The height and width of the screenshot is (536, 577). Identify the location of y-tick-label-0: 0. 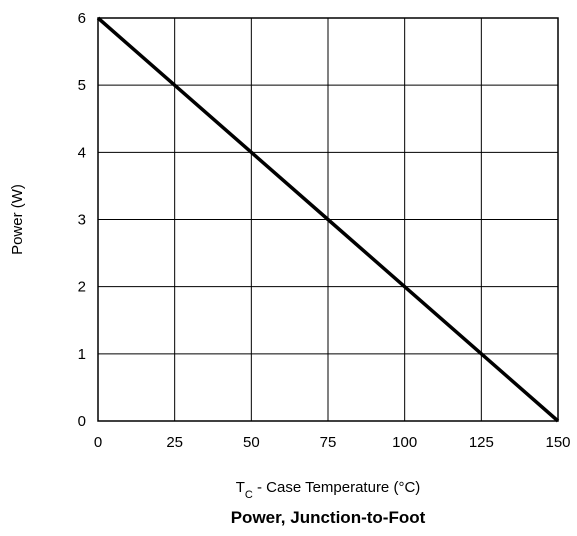
(82, 421).